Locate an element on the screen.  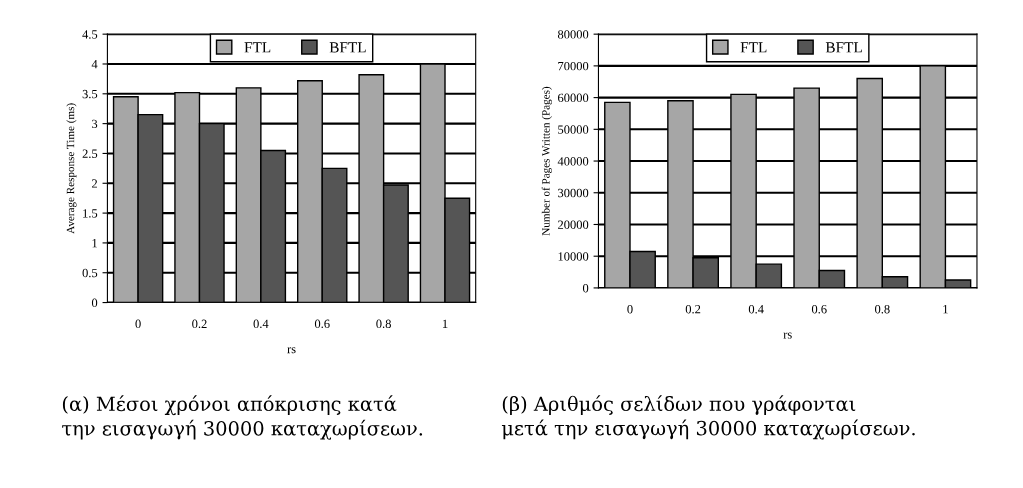
text: (α) Μέσοι χρόνοι απόκρισης κατά την εισαγωγή 30000 καταχωρίσεων. is located at coordinates (242, 417).